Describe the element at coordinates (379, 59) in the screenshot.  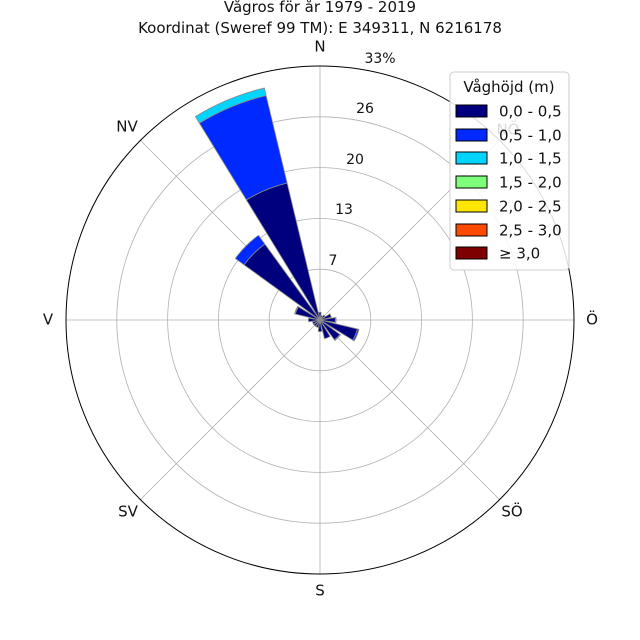
I see `radial-tick-label-5: 33%` at that location.